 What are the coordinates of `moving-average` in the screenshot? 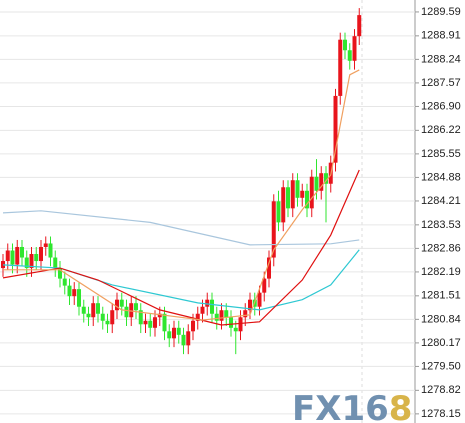 It's located at (181, 228).